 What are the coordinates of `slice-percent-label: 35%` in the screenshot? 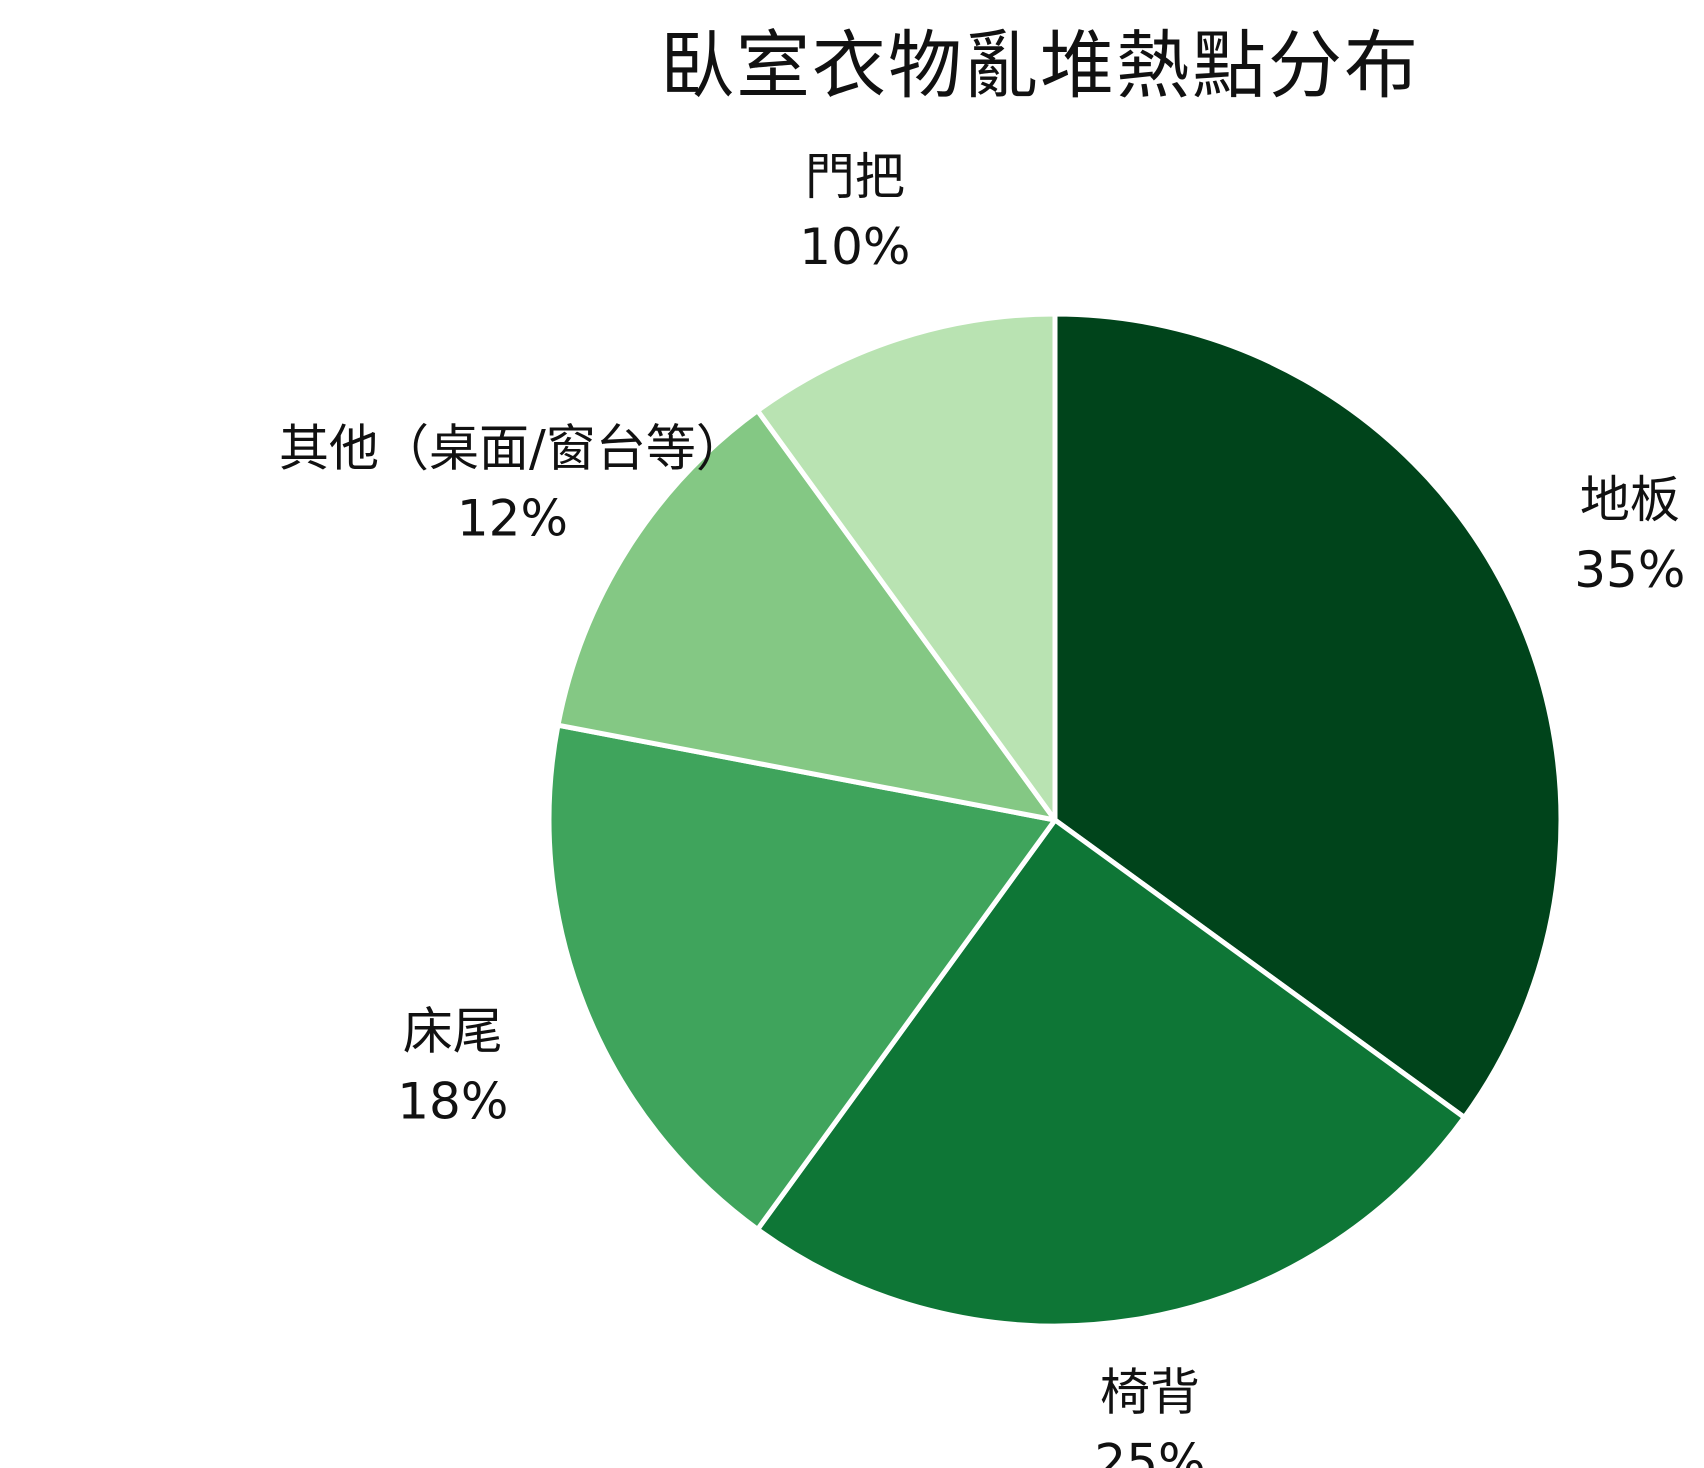 It's located at (1629, 570).